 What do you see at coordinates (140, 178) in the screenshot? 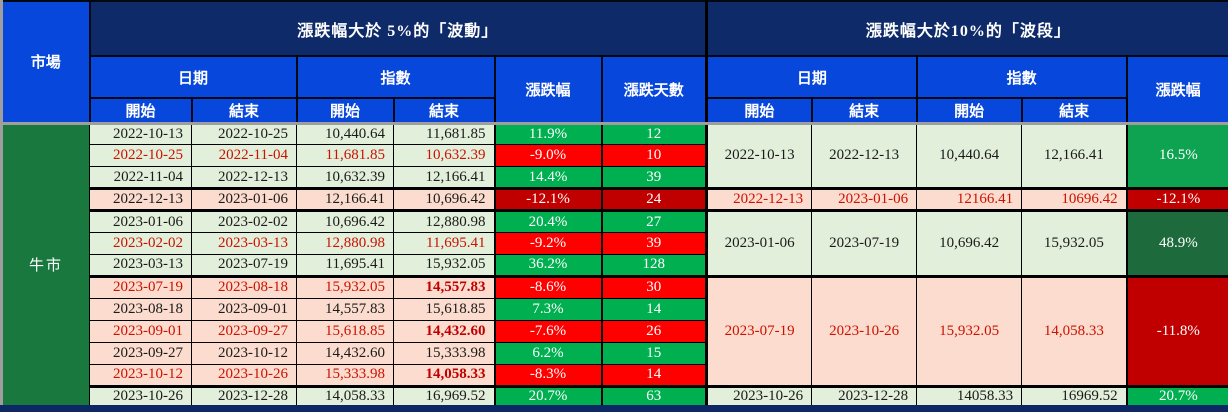
I see `cell-left-start-date: 2022-11-04` at bounding box center [140, 178].